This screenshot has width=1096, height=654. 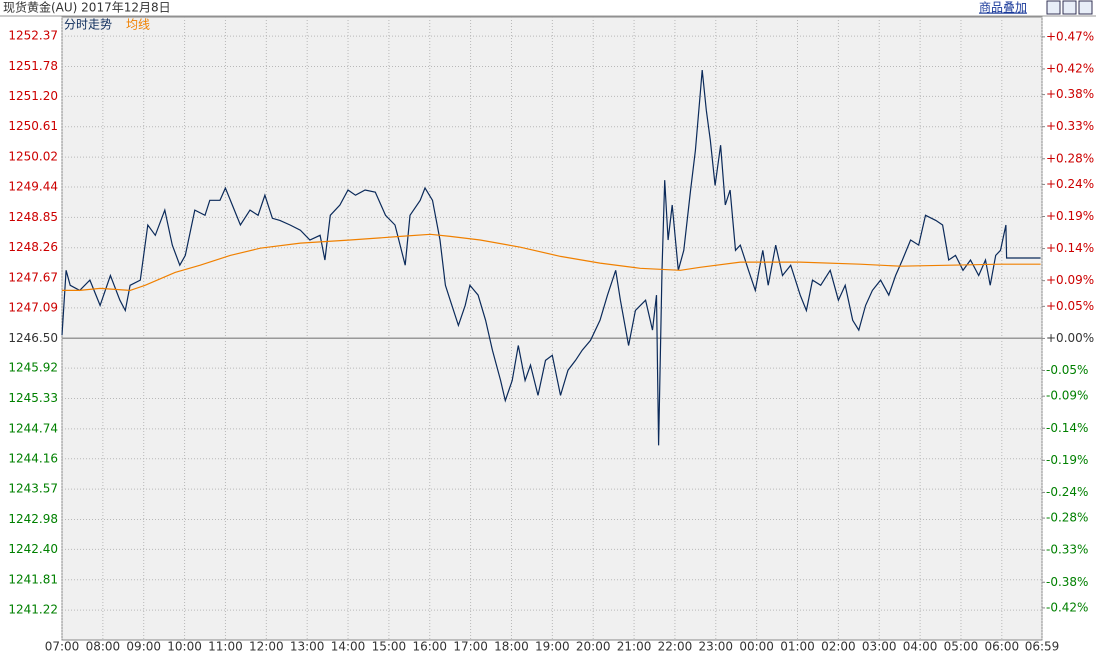 I want to click on x-tick-label: 23:00, so click(x=715, y=647).